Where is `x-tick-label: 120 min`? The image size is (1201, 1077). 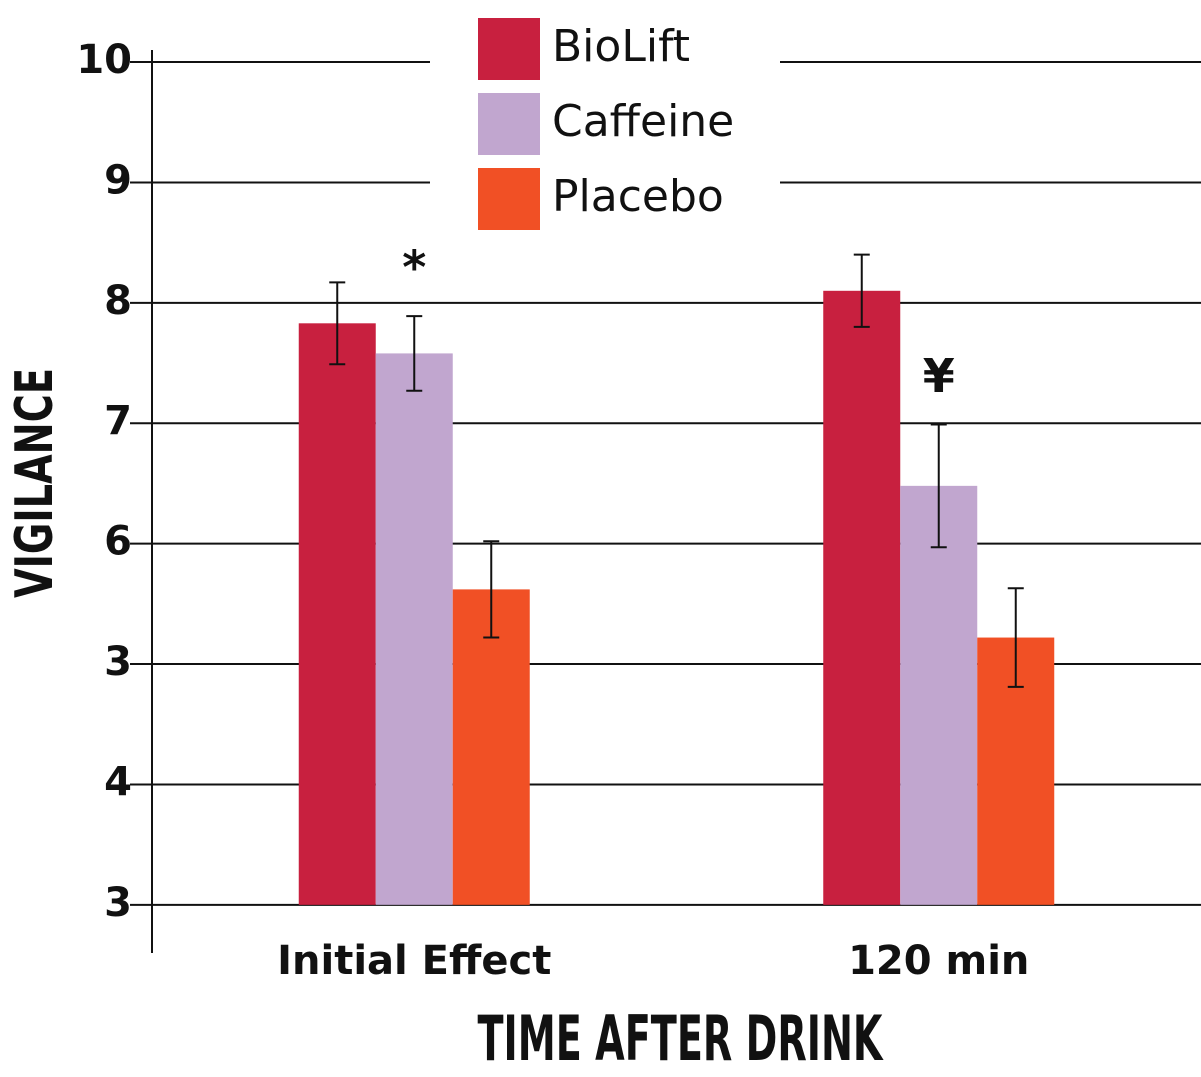
x-tick-label: 120 min is located at coordinates (938, 961).